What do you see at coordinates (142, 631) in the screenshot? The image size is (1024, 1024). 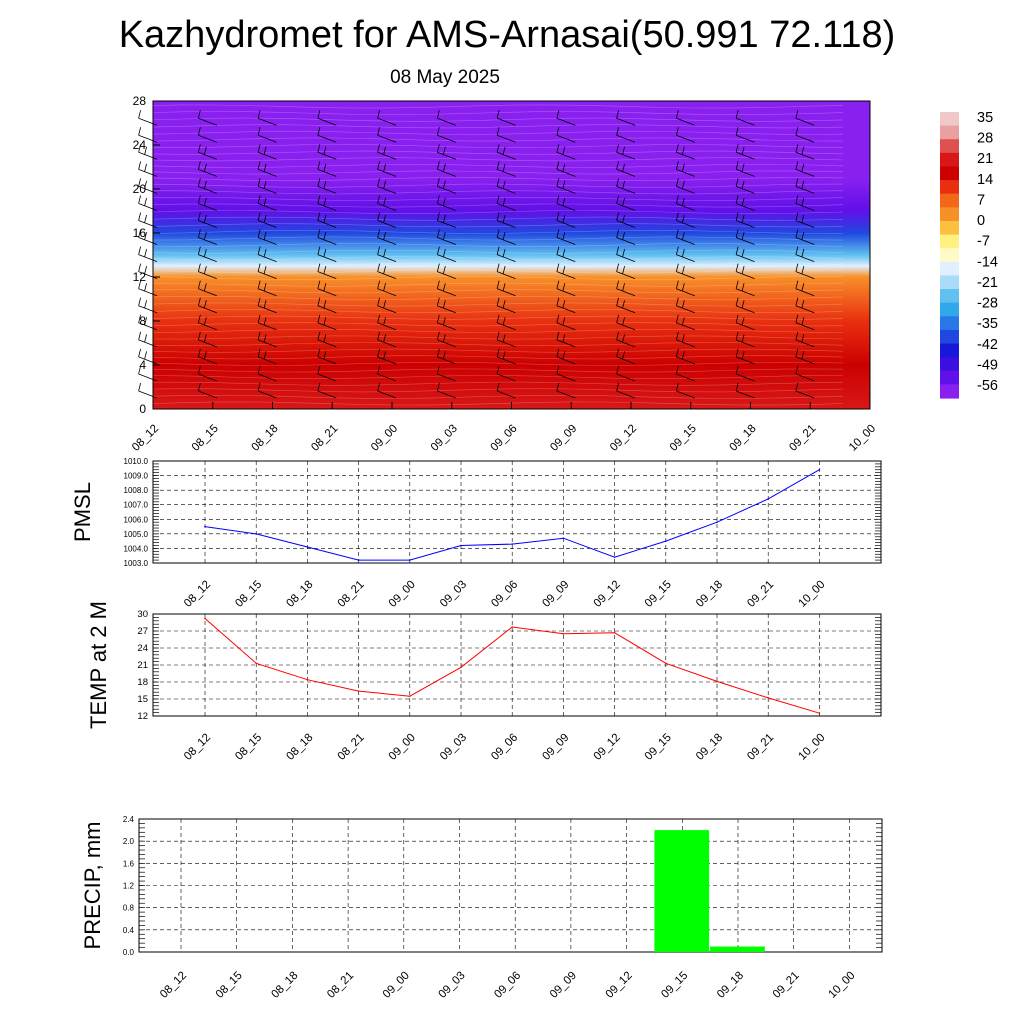 I see `y-tick-label: 27` at bounding box center [142, 631].